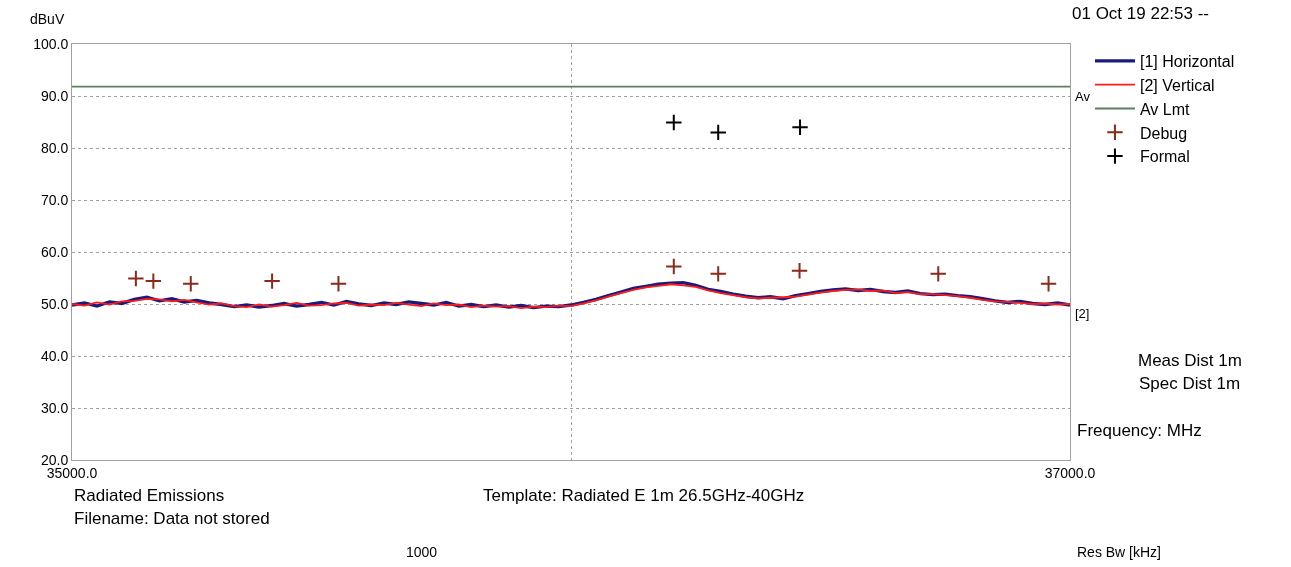  Describe the element at coordinates (1119, 552) in the screenshot. I see `text: Res Bw [kHz]` at that location.